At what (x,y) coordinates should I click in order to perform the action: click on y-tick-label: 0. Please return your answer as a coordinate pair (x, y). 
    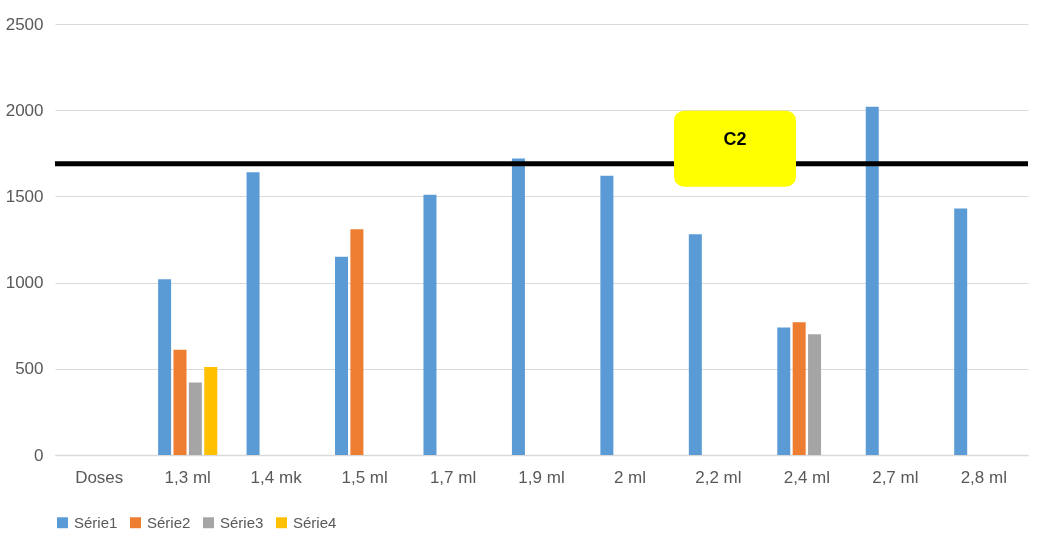
    Looking at the image, I should click on (39, 455).